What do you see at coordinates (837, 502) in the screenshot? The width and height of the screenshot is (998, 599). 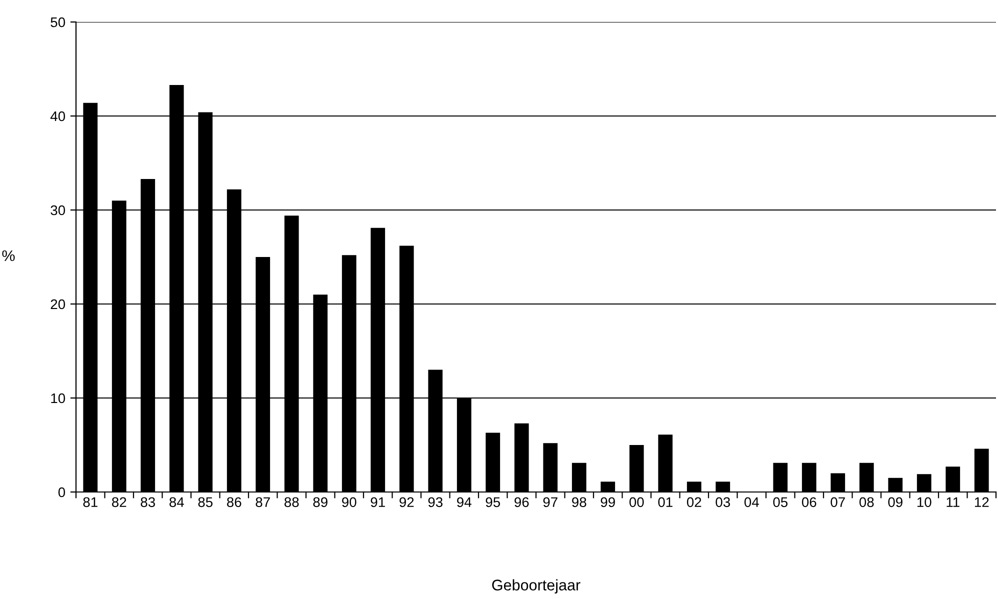 I see `x-tick-label: 07` at bounding box center [837, 502].